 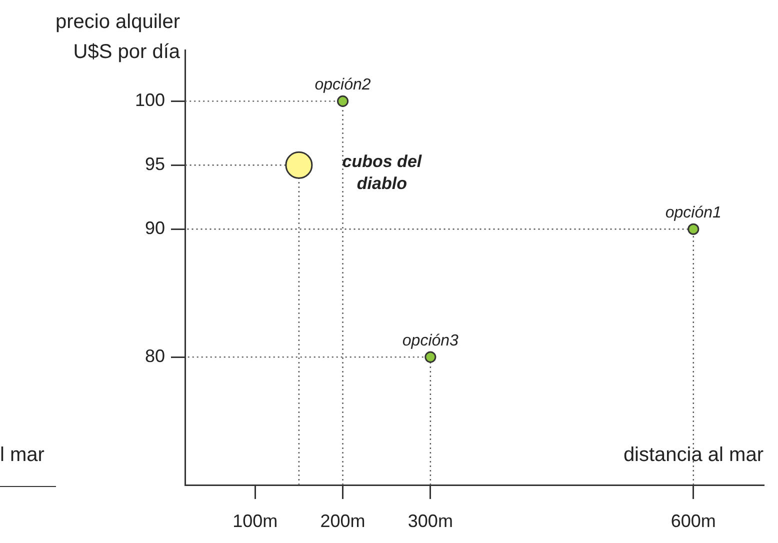 What do you see at coordinates (430, 341) in the screenshot?
I see `annotation: opción3` at bounding box center [430, 341].